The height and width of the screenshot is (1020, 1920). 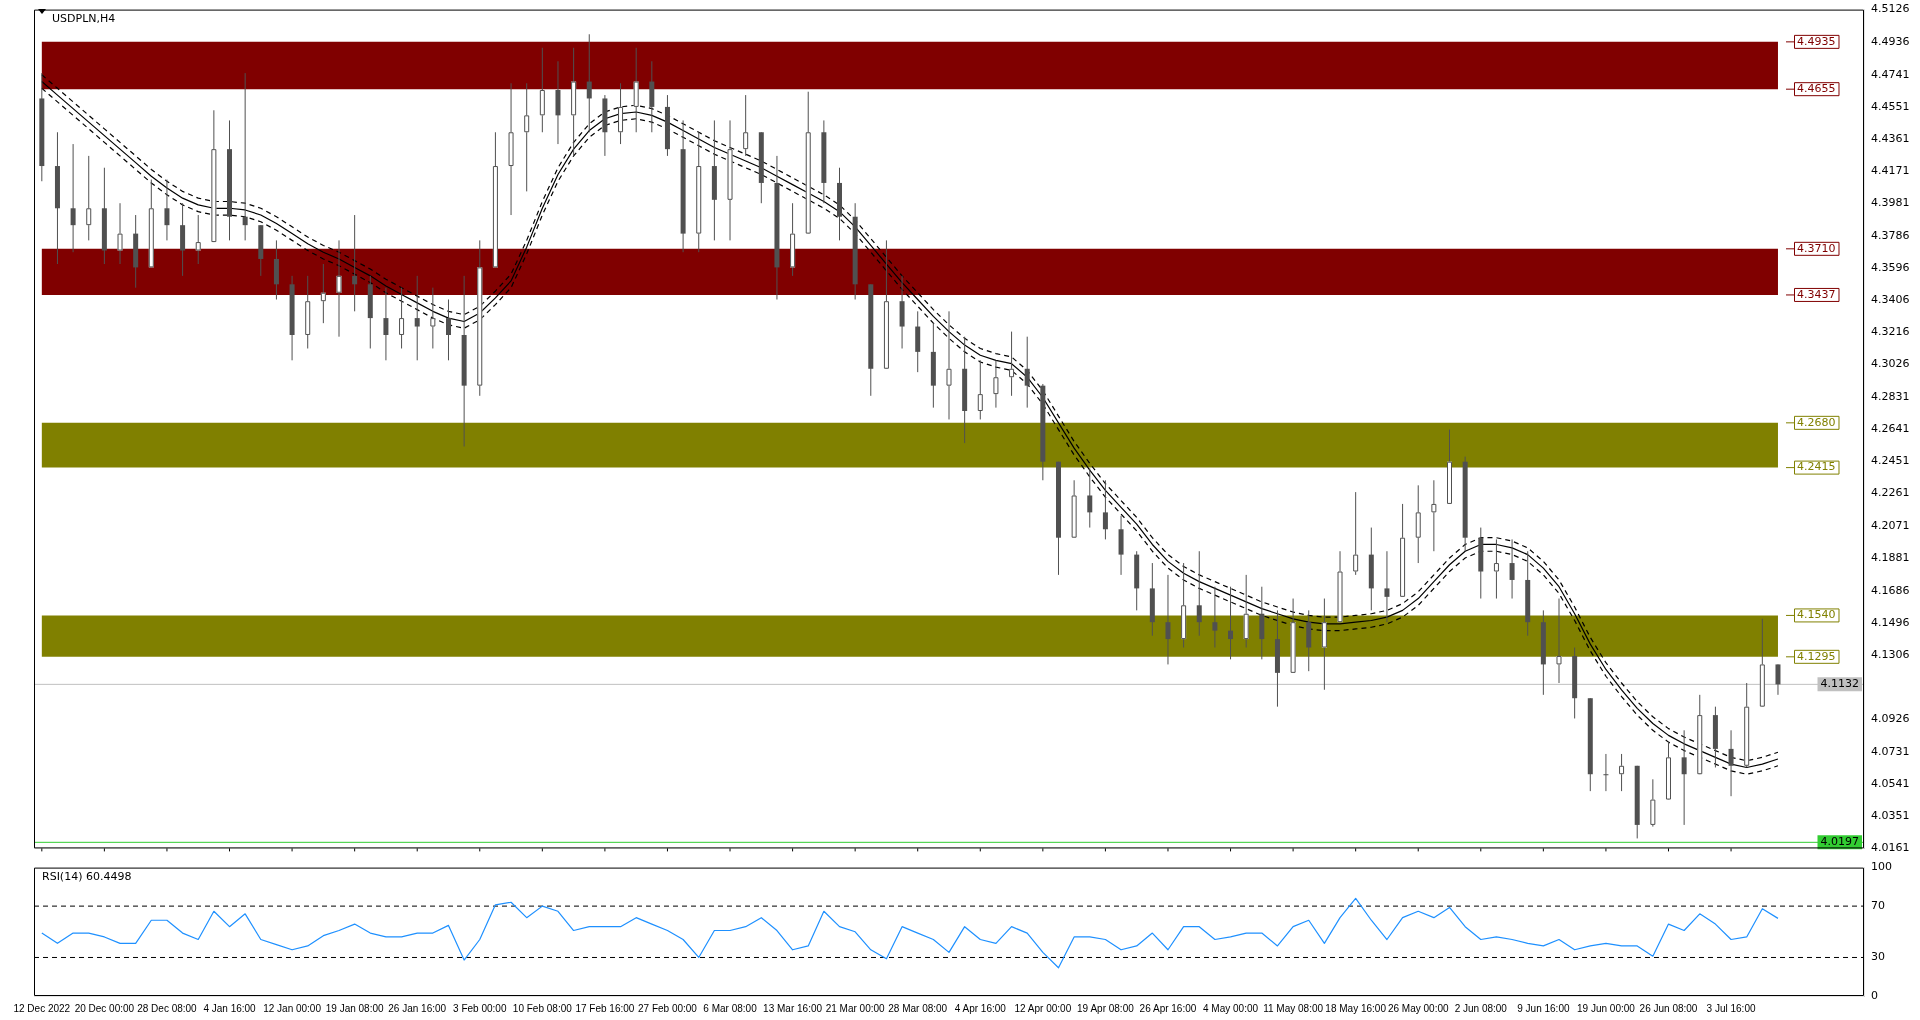 What do you see at coordinates (480, 1008) in the screenshot?
I see `x-tick-label: 3 Feb 00:00` at bounding box center [480, 1008].